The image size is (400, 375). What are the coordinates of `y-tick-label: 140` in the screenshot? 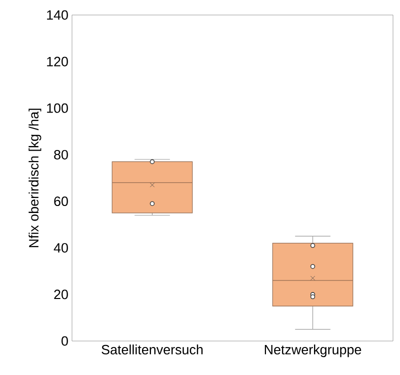 It's located at (57, 15).